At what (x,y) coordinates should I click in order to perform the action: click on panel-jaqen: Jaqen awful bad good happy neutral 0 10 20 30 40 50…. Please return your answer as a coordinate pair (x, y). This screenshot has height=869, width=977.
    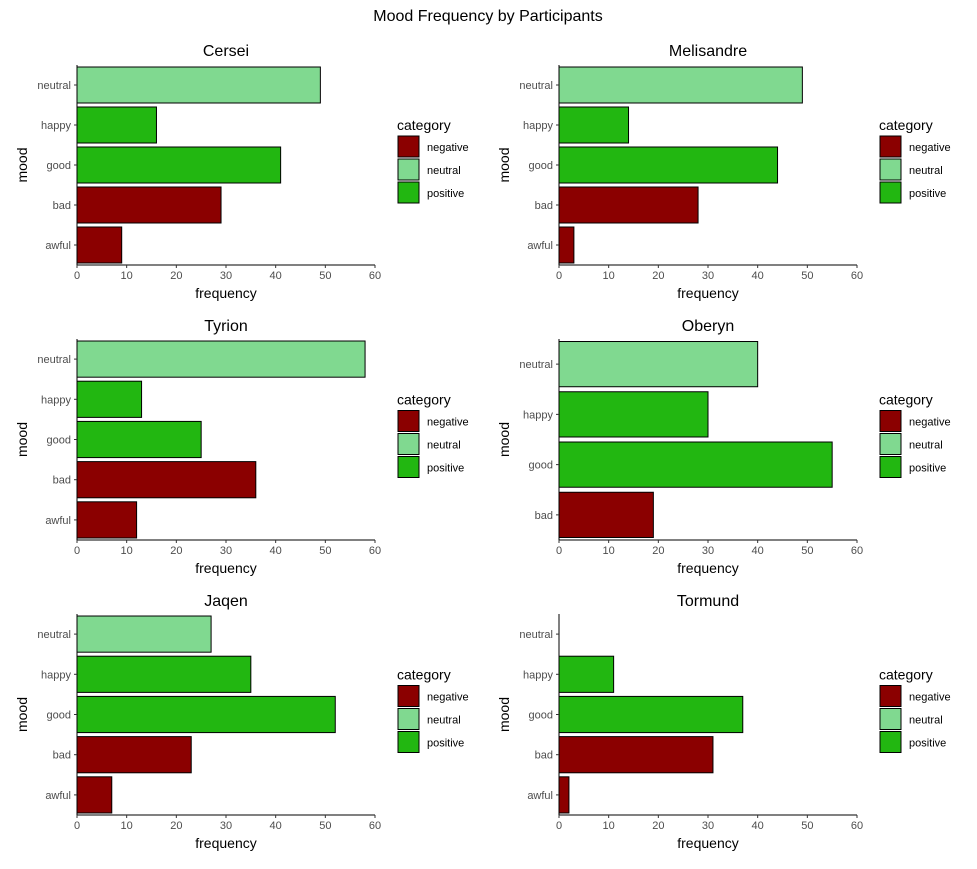
    Looking at the image, I should click on (241, 722).